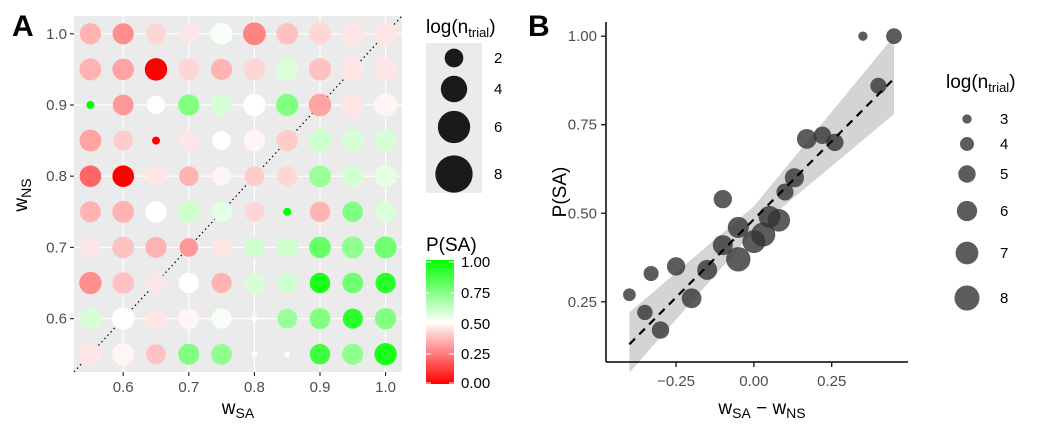  Describe the element at coordinates (981, 83) in the screenshot. I see `panel-b-size-legend-title: log(ntrial)` at that location.